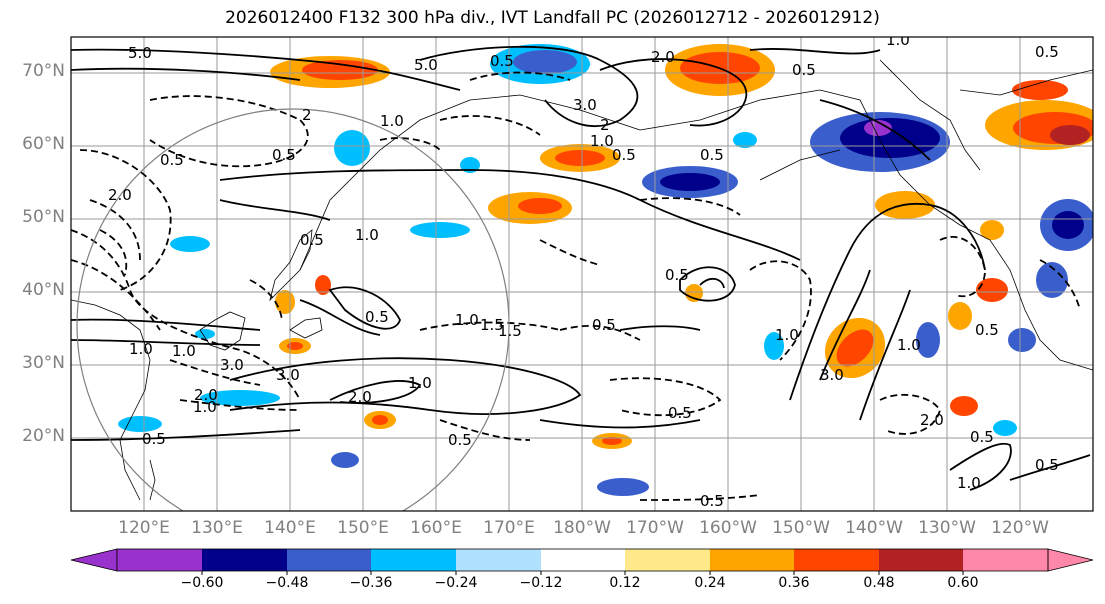 This screenshot has width=1105, height=604. I want to click on lon-label: 130°E, so click(217, 528).